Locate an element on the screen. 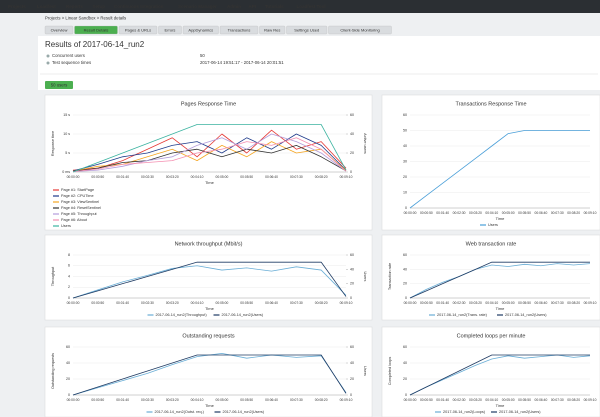 The image size is (600, 417). x-tick-label: 00:09:10 is located at coordinates (346, 303).